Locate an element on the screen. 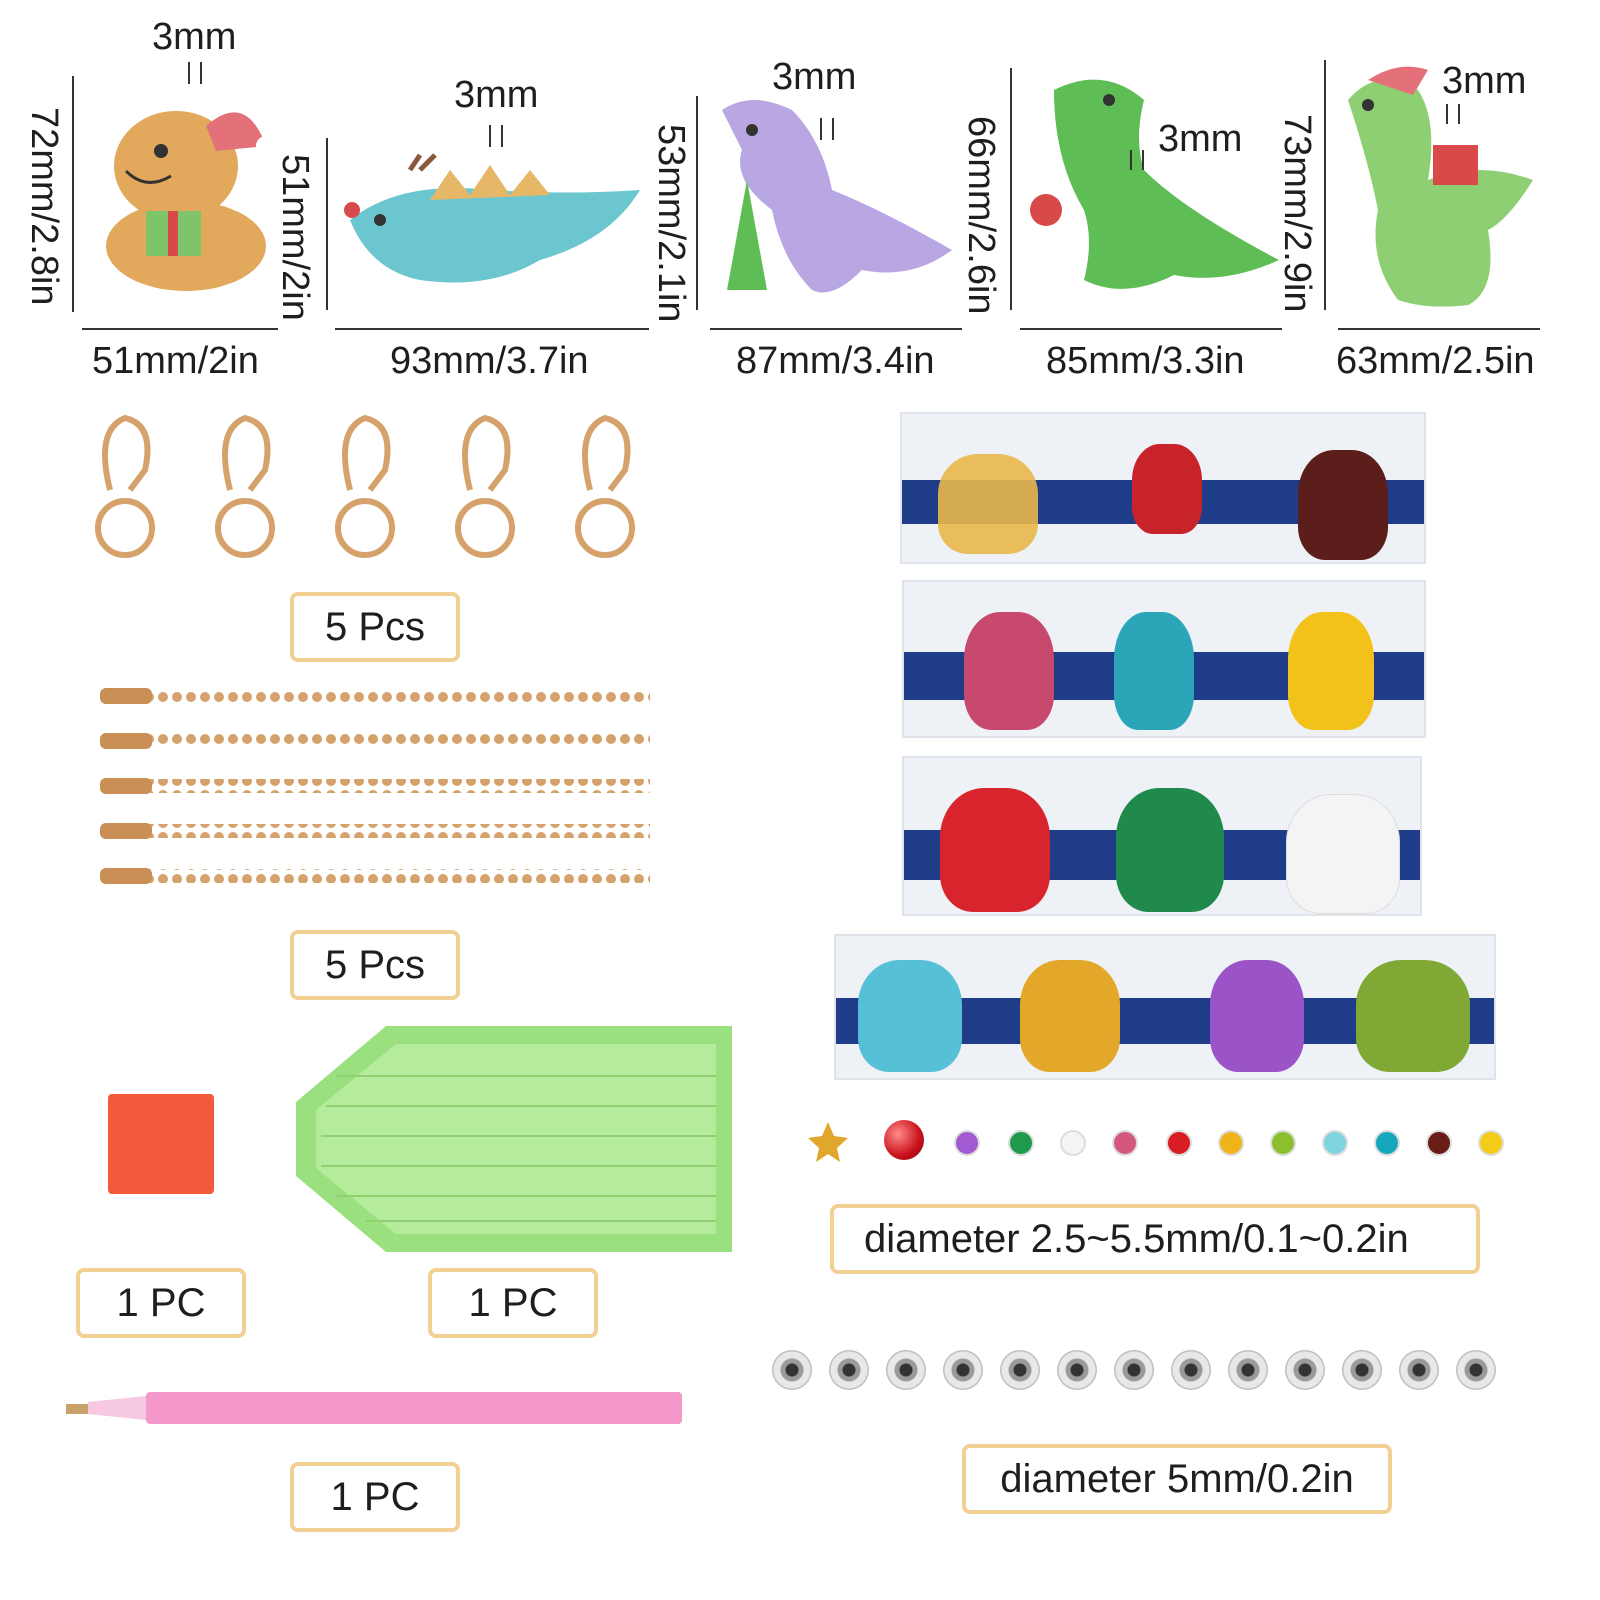 The width and height of the screenshot is (1600, 1600). star-icon is located at coordinates (828, 1142).